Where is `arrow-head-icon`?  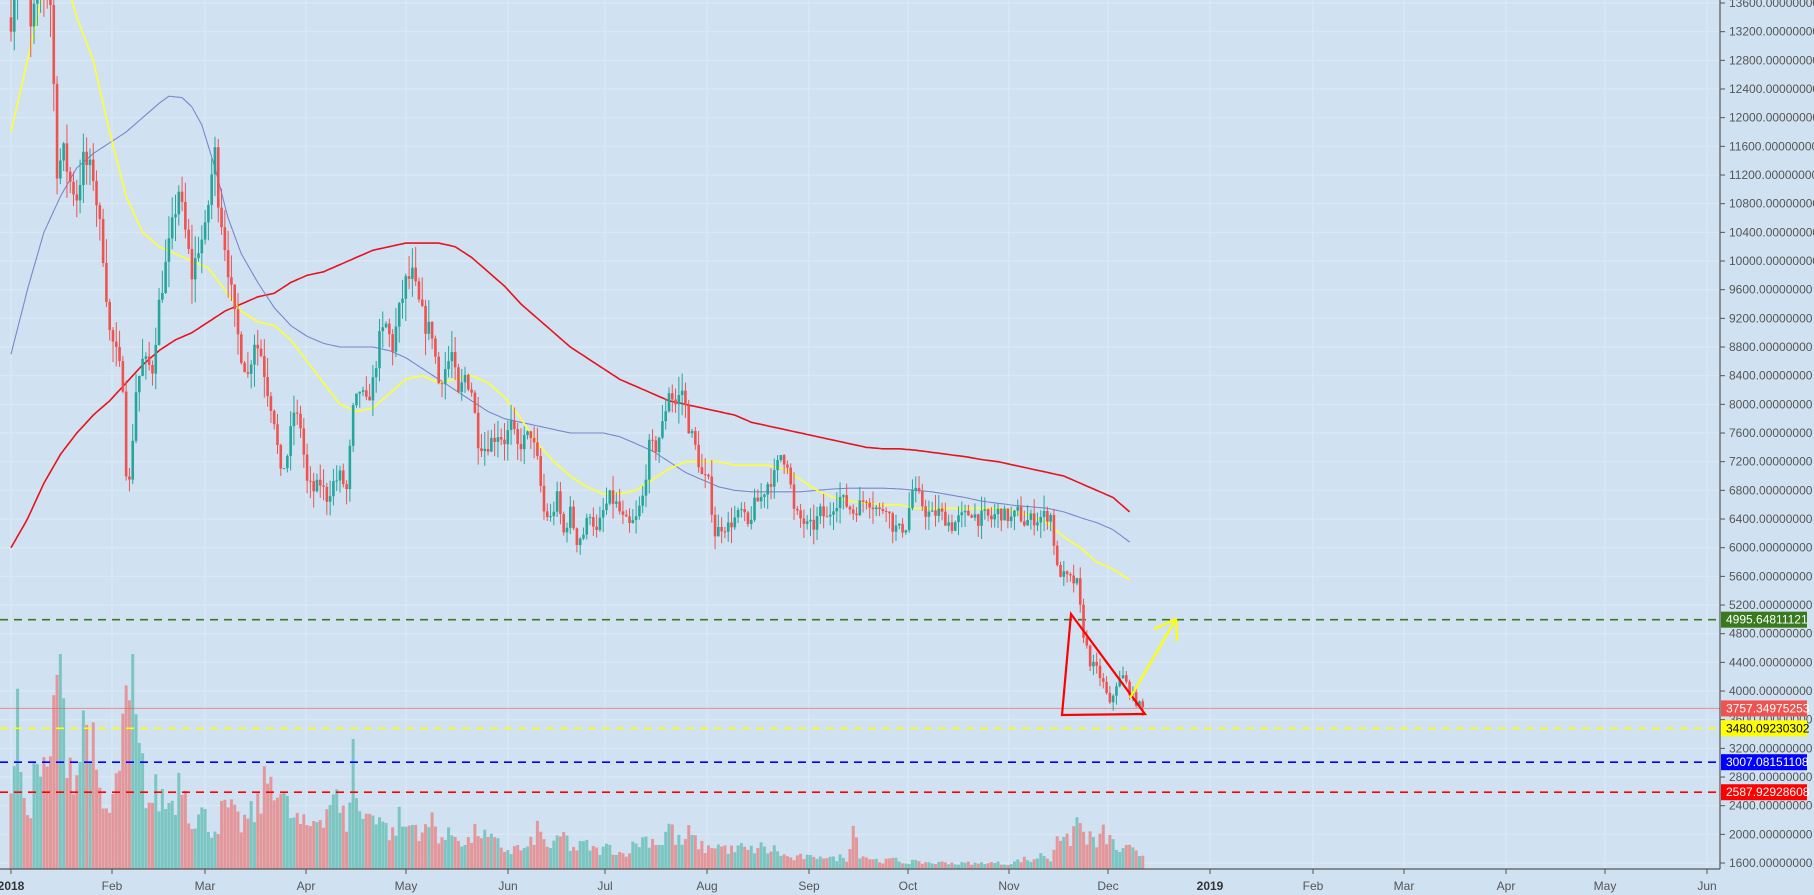 arrow-head-icon is located at coordinates (1166, 629).